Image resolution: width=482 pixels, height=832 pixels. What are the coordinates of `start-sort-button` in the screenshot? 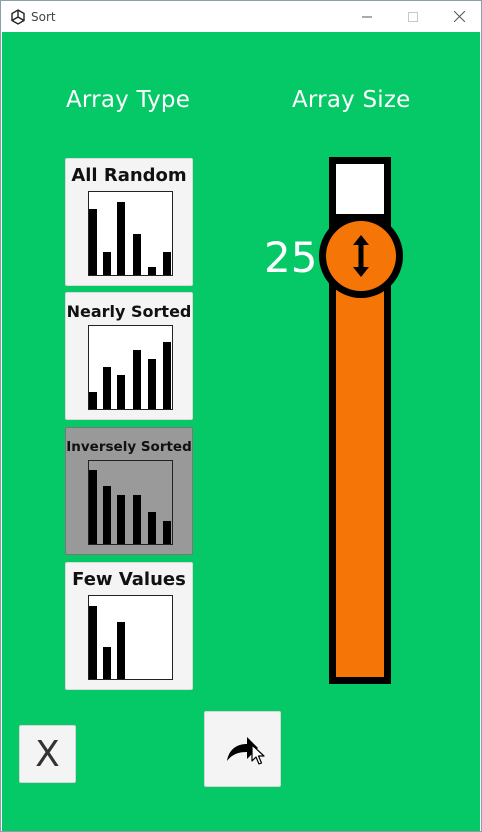 It's located at (242, 749).